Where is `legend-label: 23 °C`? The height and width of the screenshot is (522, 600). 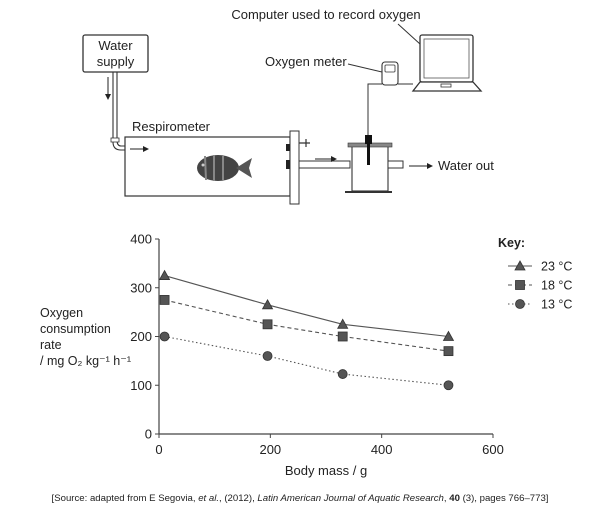 legend-label: 23 °C is located at coordinates (556, 267).